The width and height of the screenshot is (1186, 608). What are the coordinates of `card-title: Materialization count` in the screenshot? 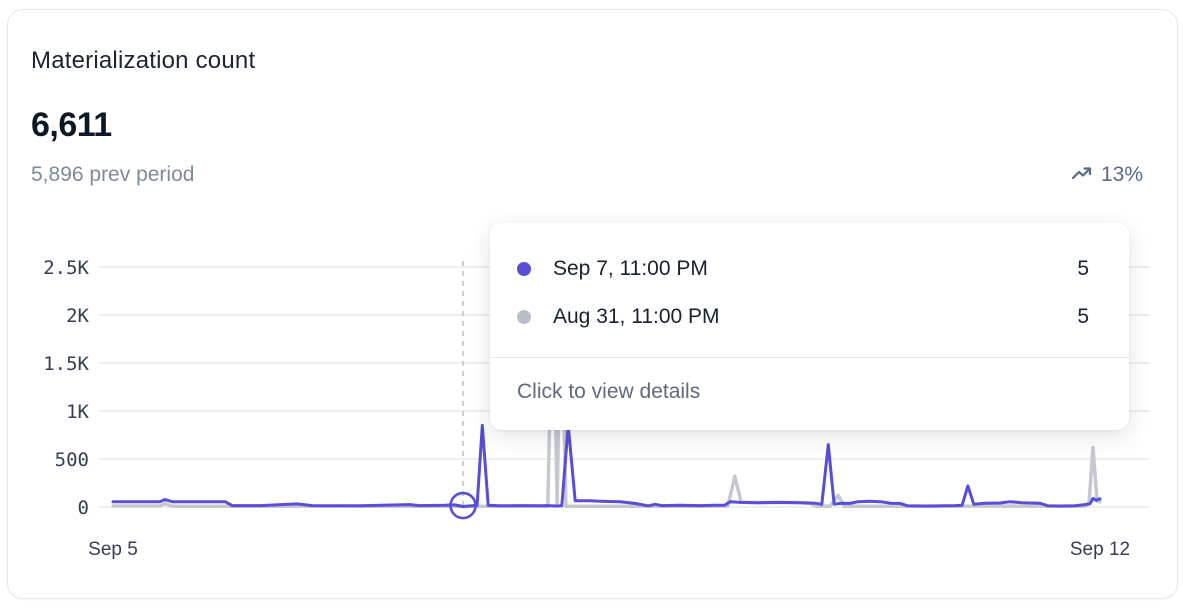 It's located at (143, 60).